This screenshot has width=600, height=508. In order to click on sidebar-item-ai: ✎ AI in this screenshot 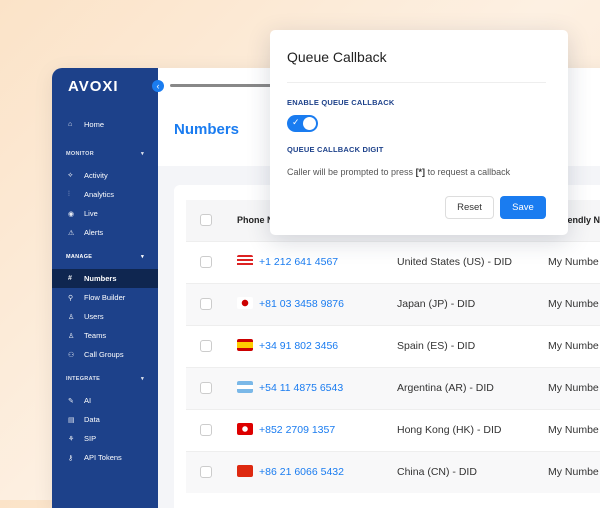, I will do `click(80, 400)`.